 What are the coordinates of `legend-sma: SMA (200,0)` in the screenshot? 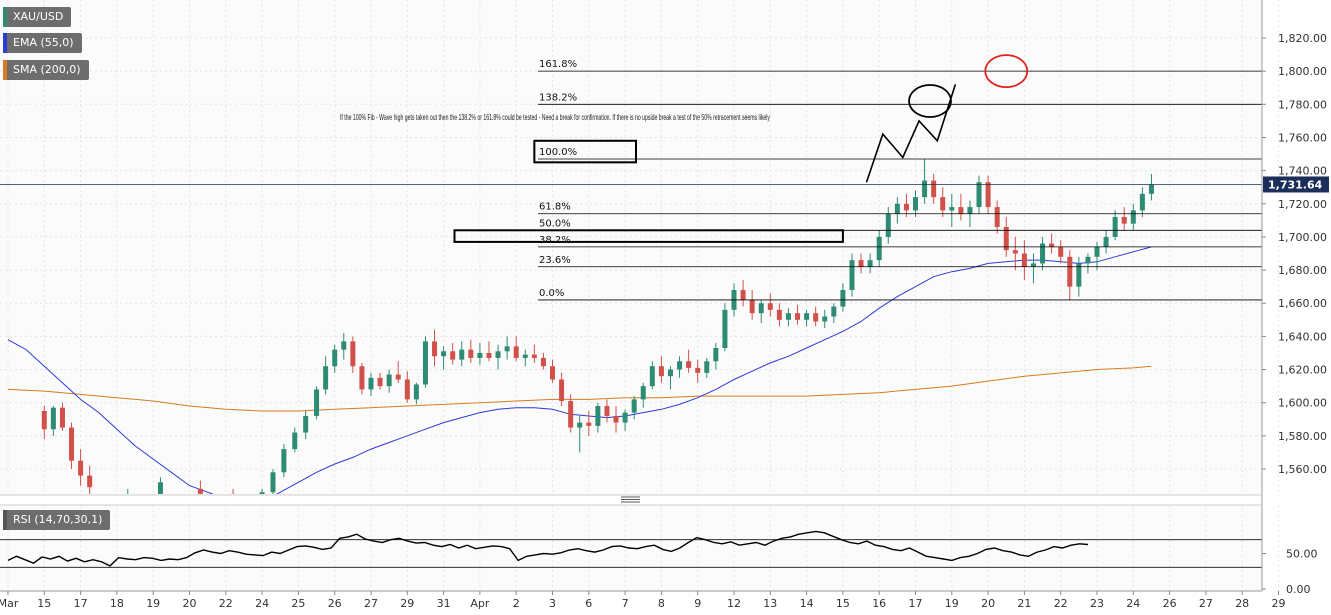 It's located at (46, 70).